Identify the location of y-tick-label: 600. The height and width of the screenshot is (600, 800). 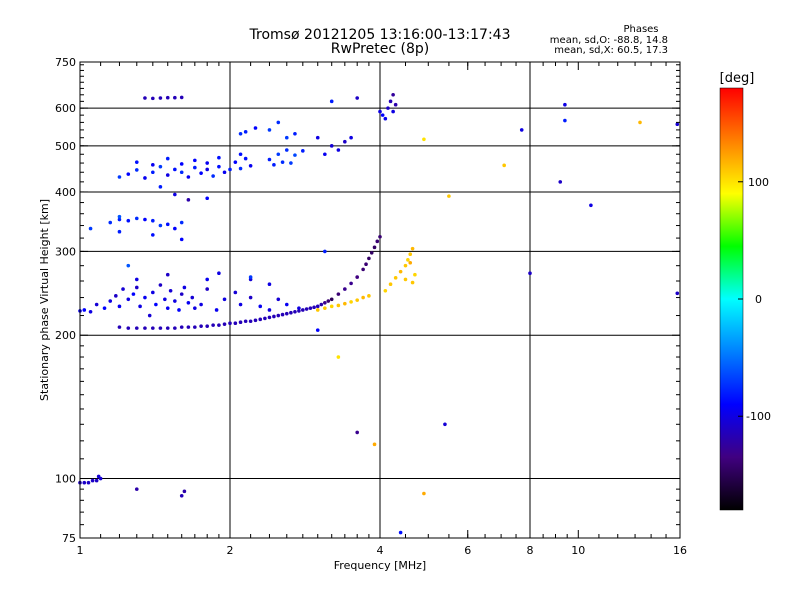
(65, 108).